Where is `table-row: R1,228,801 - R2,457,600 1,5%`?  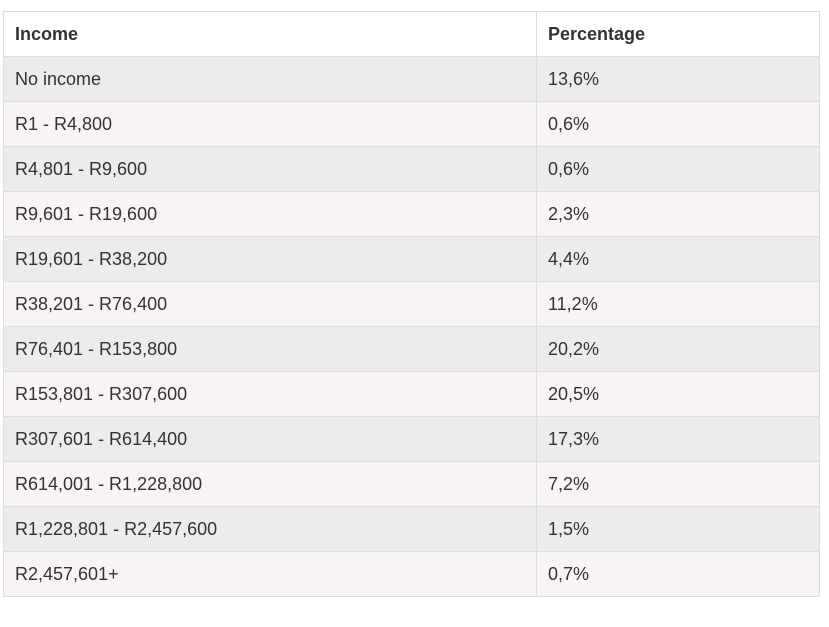
table-row: R1,228,801 - R2,457,600 1,5% is located at coordinates (411, 529).